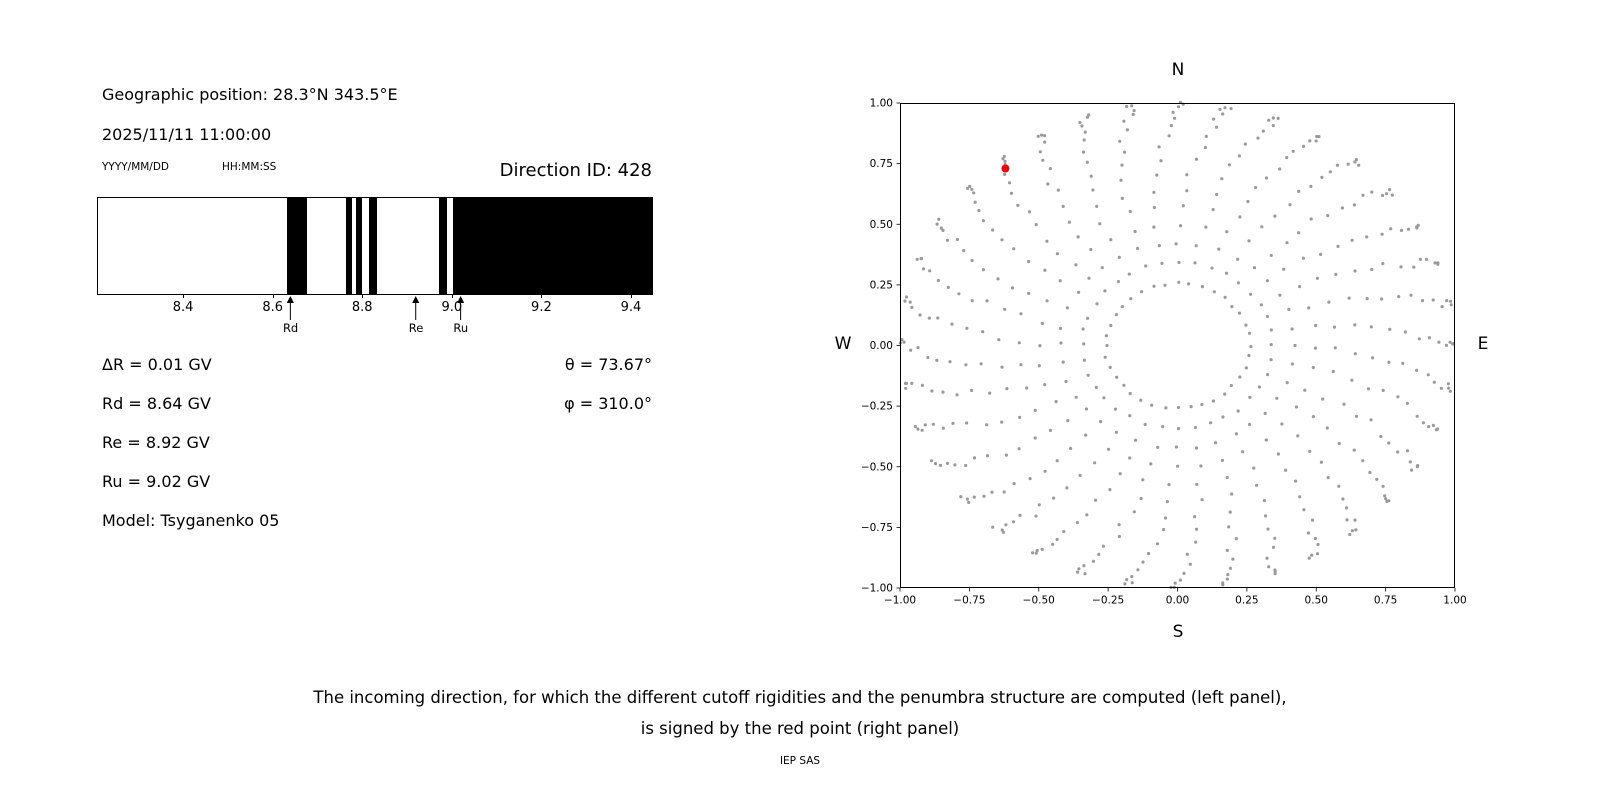  I want to click on x-tick-label: 8.8, so click(362, 307).